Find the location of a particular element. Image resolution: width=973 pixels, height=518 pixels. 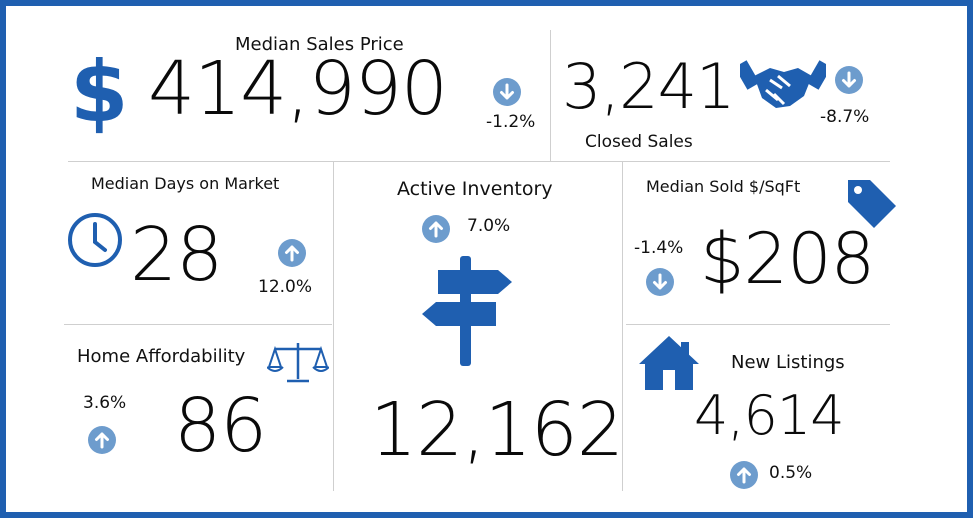

divider-top-vertical is located at coordinates (550, 96).